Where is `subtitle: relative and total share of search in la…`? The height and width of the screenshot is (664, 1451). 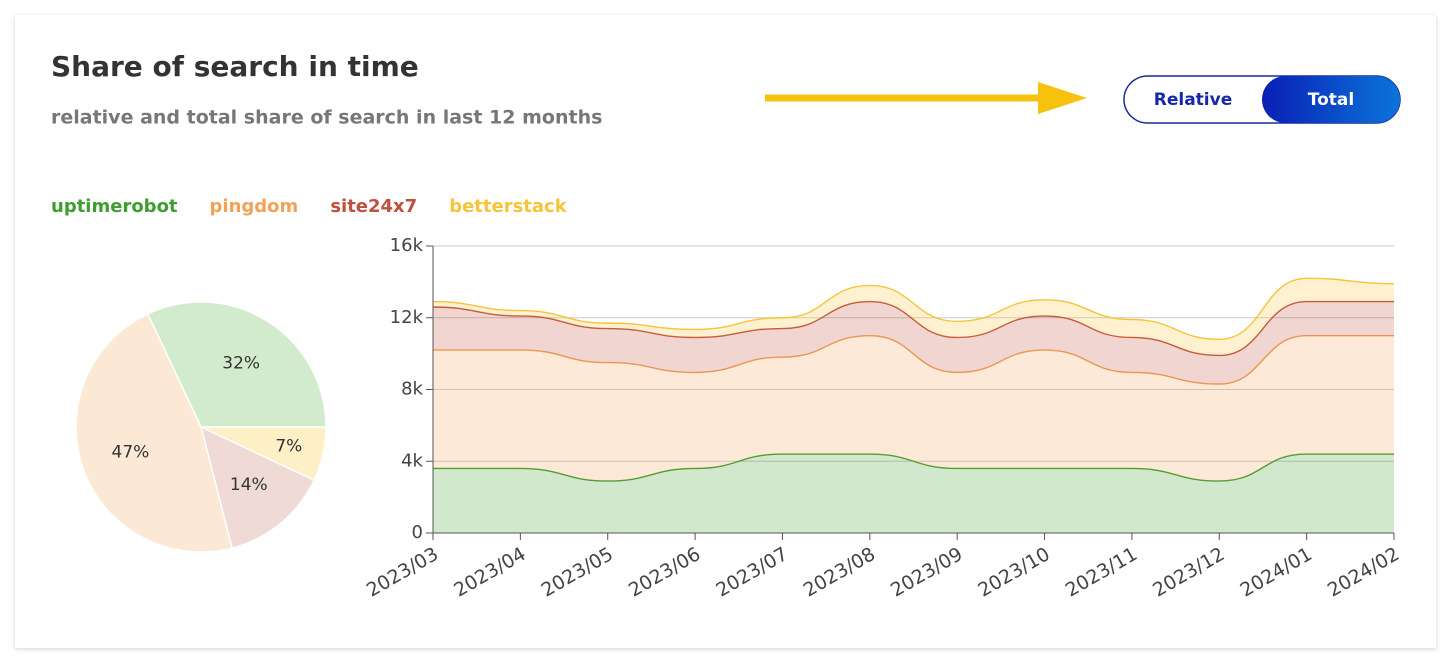
subtitle: relative and total share of search in la… is located at coordinates (326, 118).